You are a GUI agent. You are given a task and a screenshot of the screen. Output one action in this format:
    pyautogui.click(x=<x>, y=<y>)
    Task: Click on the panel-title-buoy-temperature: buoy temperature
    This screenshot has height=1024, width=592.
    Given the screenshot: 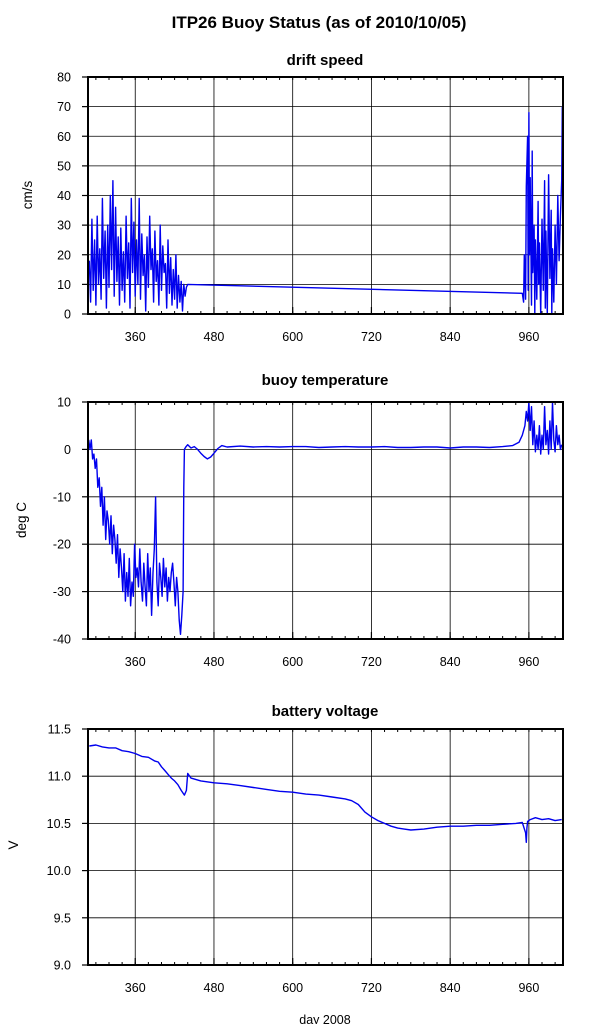 What is the action you would take?
    pyautogui.click(x=325, y=380)
    